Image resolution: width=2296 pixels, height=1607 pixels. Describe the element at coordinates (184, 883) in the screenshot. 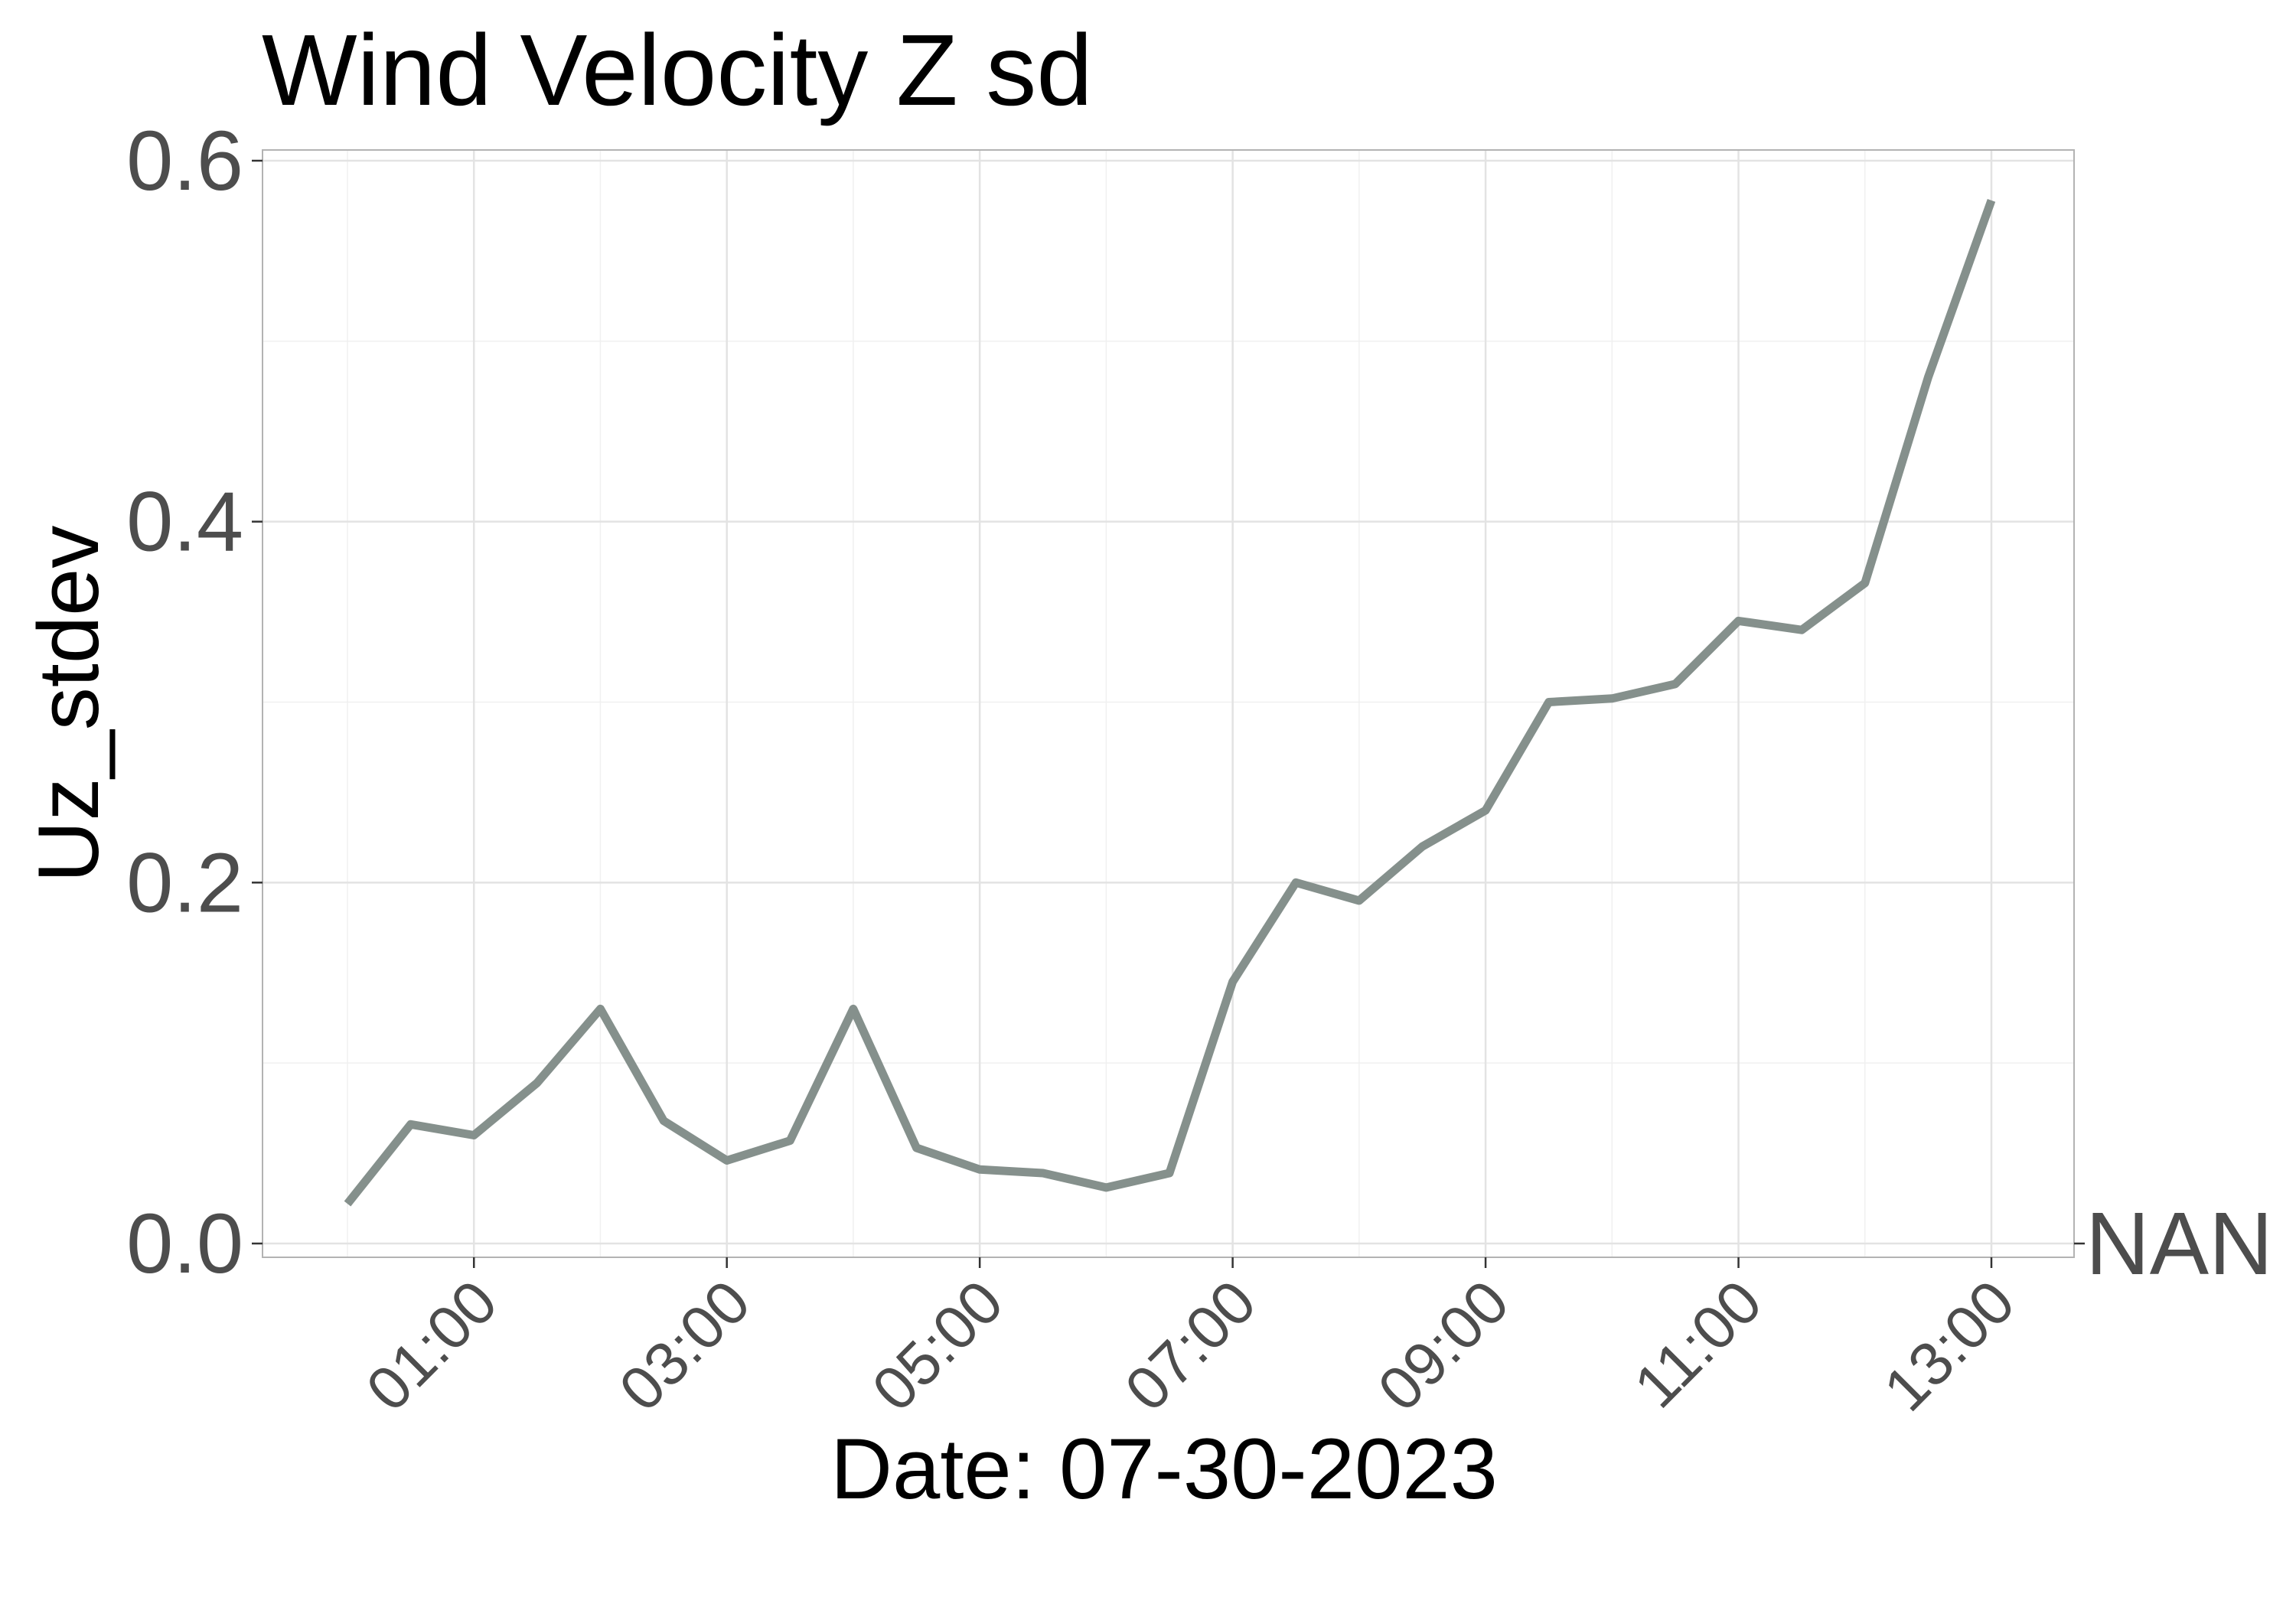

I see `y-tick-label: 0.2` at that location.